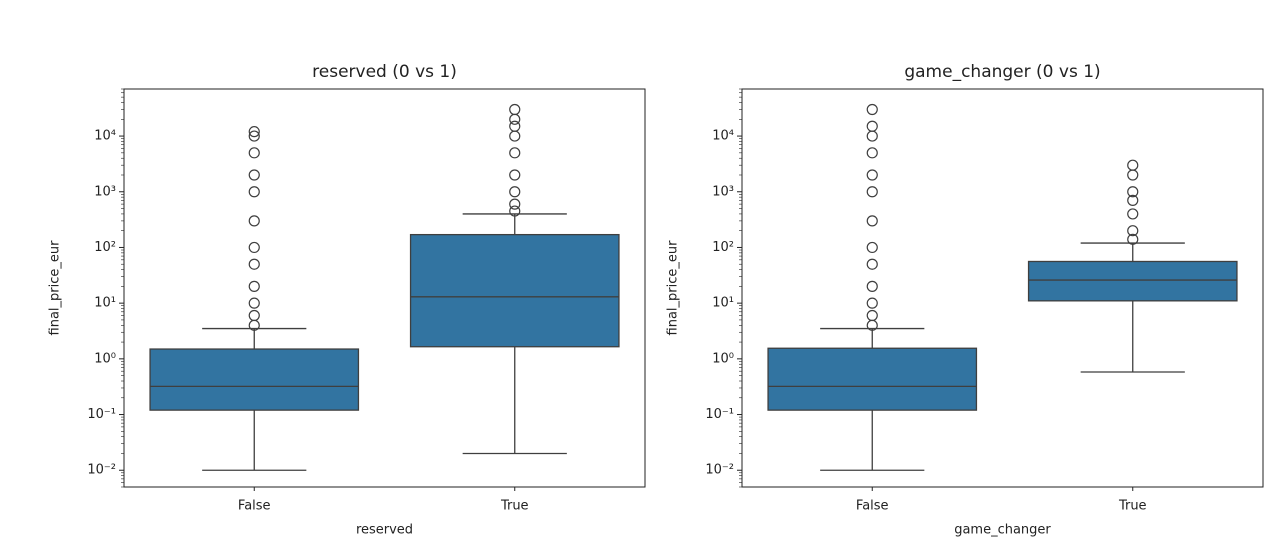 This screenshot has height=551, width=1280. What do you see at coordinates (1002, 72) in the screenshot?
I see `chart-title: game_changer (0 vs 1)` at bounding box center [1002, 72].